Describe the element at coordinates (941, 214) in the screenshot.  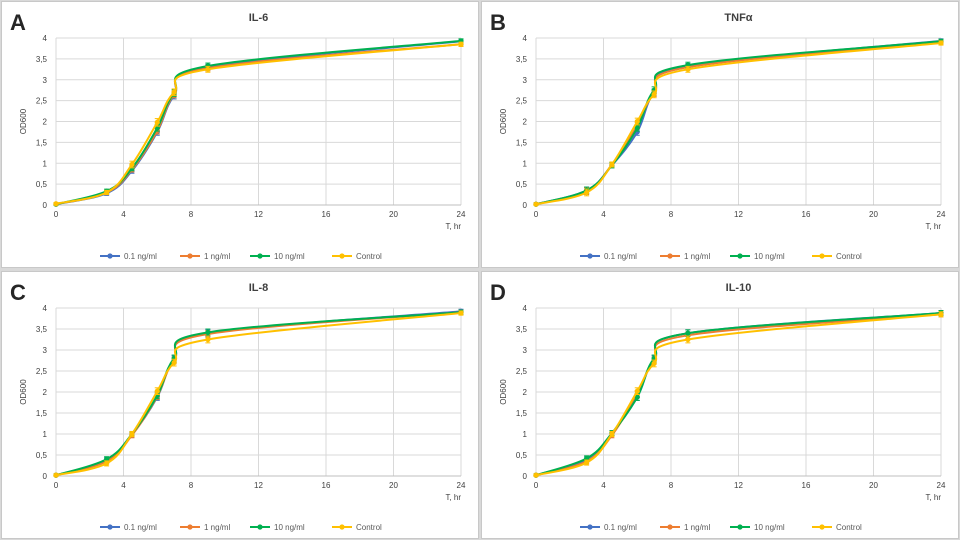
I see `x-tick-label: 24` at that location.